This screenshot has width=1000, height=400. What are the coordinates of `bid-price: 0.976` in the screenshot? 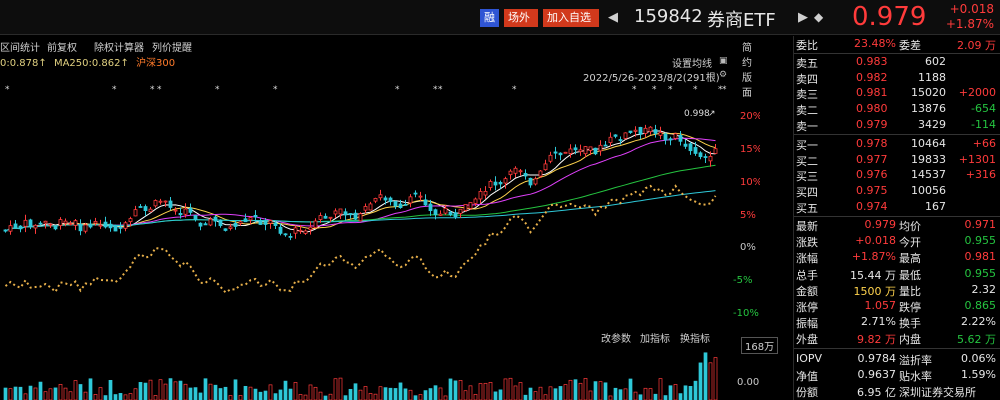 It's located at (872, 175).